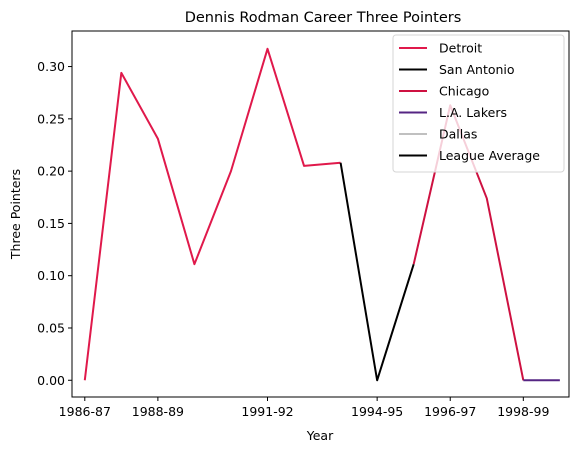 This screenshot has width=579, height=453. I want to click on y-tick-label: 0.25, so click(51, 118).